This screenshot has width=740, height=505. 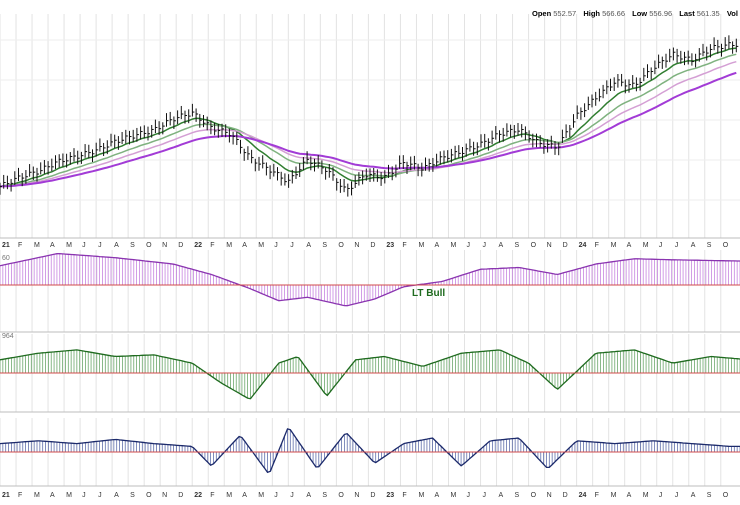 What do you see at coordinates (542, 13) in the screenshot?
I see `open-label: Open` at bounding box center [542, 13].